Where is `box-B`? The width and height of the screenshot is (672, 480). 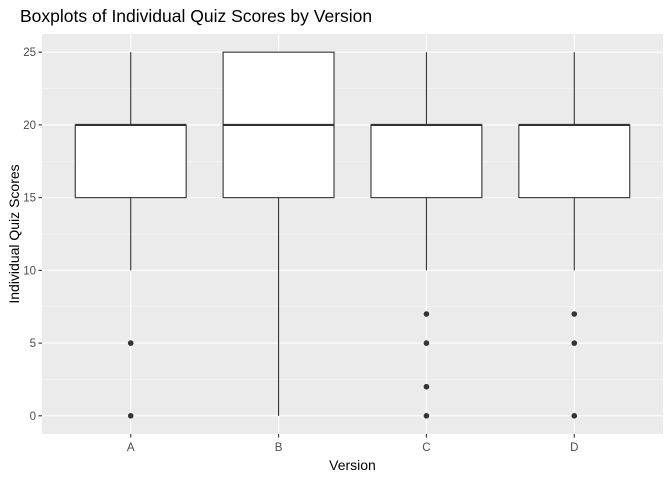 box-B is located at coordinates (278, 233).